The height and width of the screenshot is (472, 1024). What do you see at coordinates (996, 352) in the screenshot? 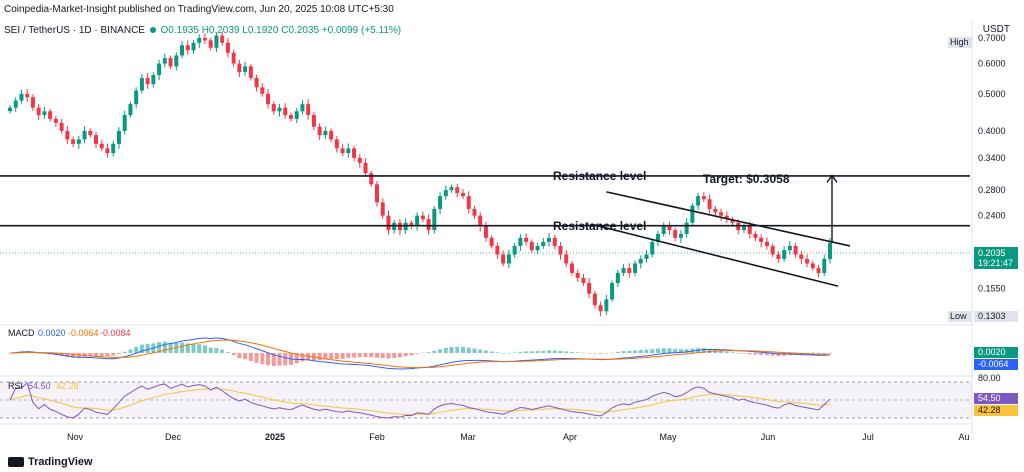
I see `macd-tag-bg` at bounding box center [996, 352].